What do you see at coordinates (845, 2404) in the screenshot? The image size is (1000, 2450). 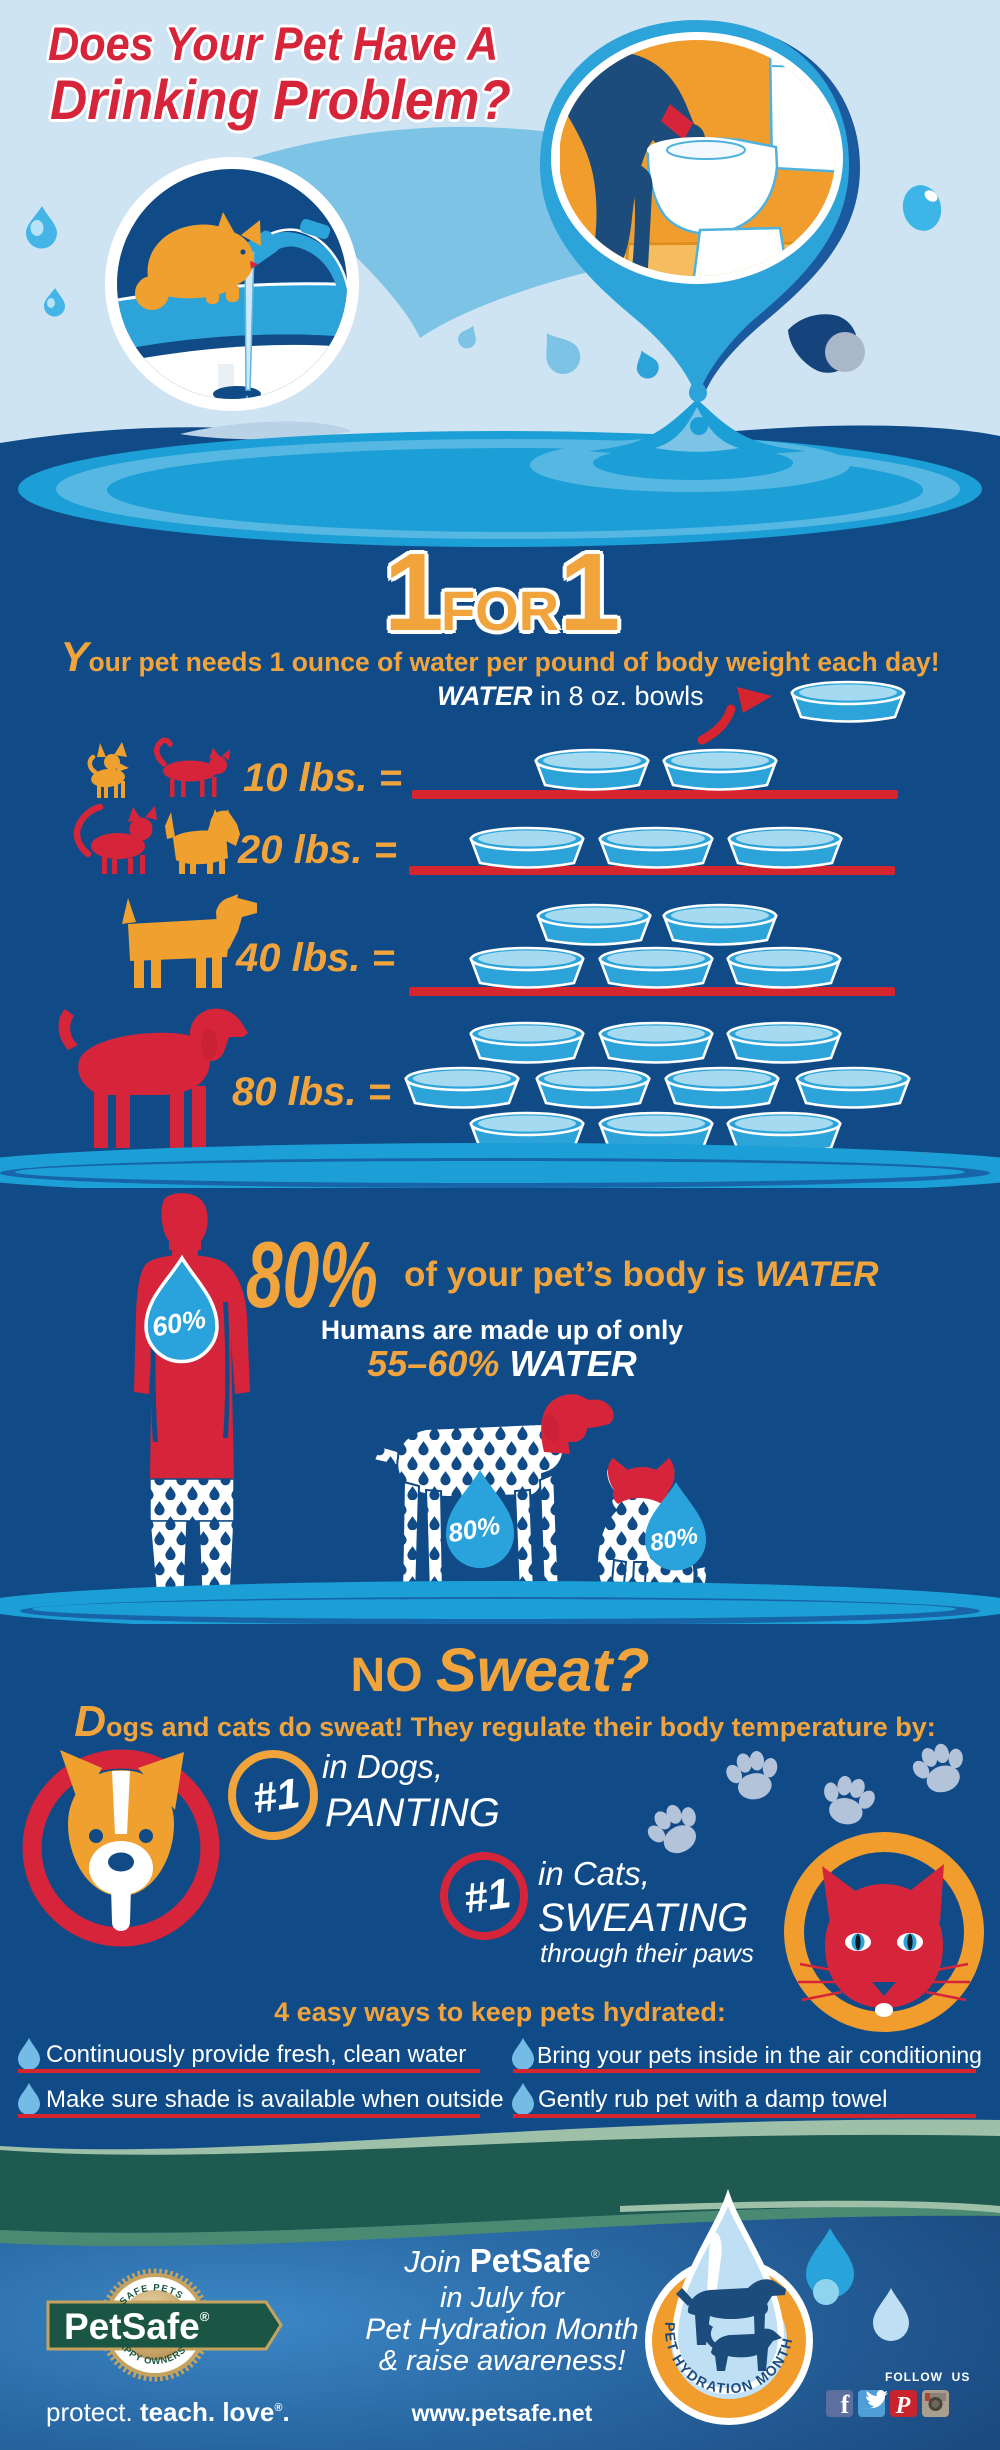 I see `svg-text: f` at bounding box center [845, 2404].